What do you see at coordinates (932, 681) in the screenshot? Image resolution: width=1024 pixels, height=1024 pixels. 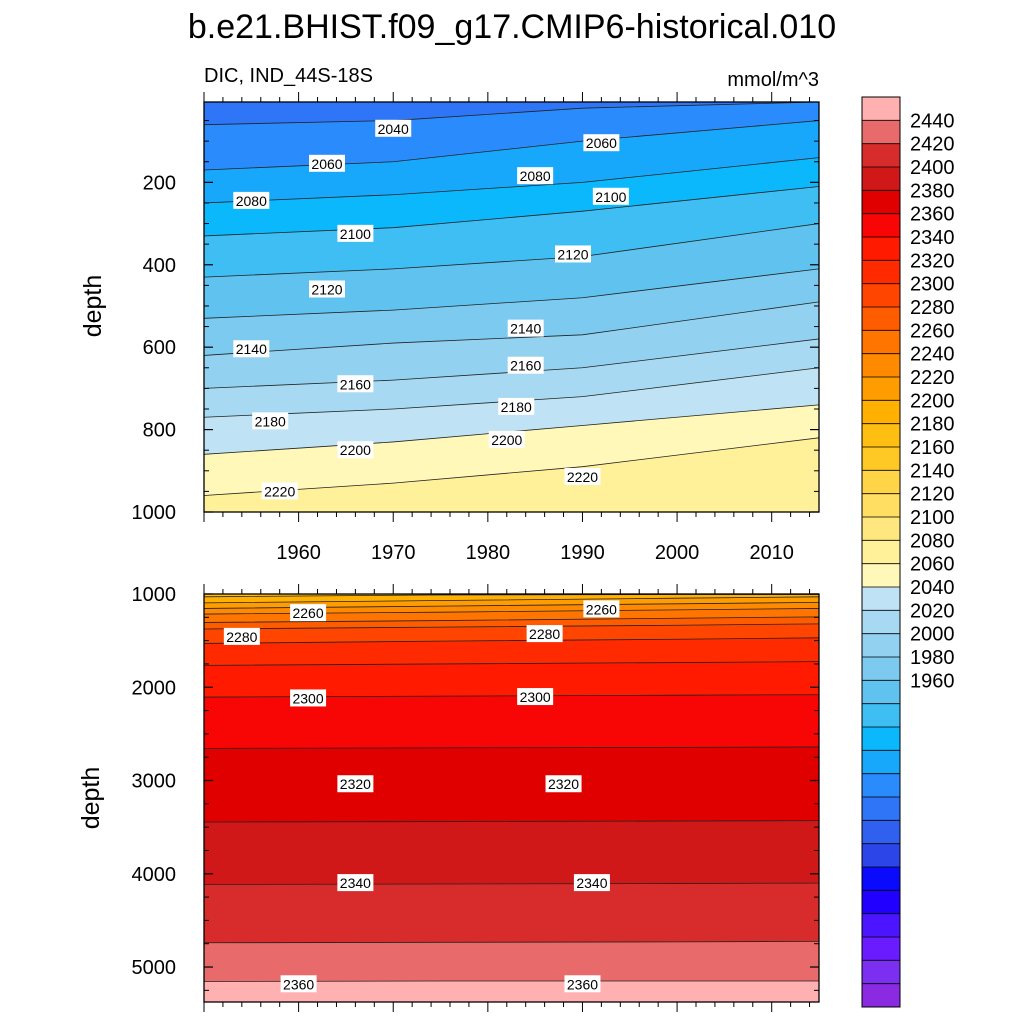 I see `colorbar-label: 1960` at bounding box center [932, 681].